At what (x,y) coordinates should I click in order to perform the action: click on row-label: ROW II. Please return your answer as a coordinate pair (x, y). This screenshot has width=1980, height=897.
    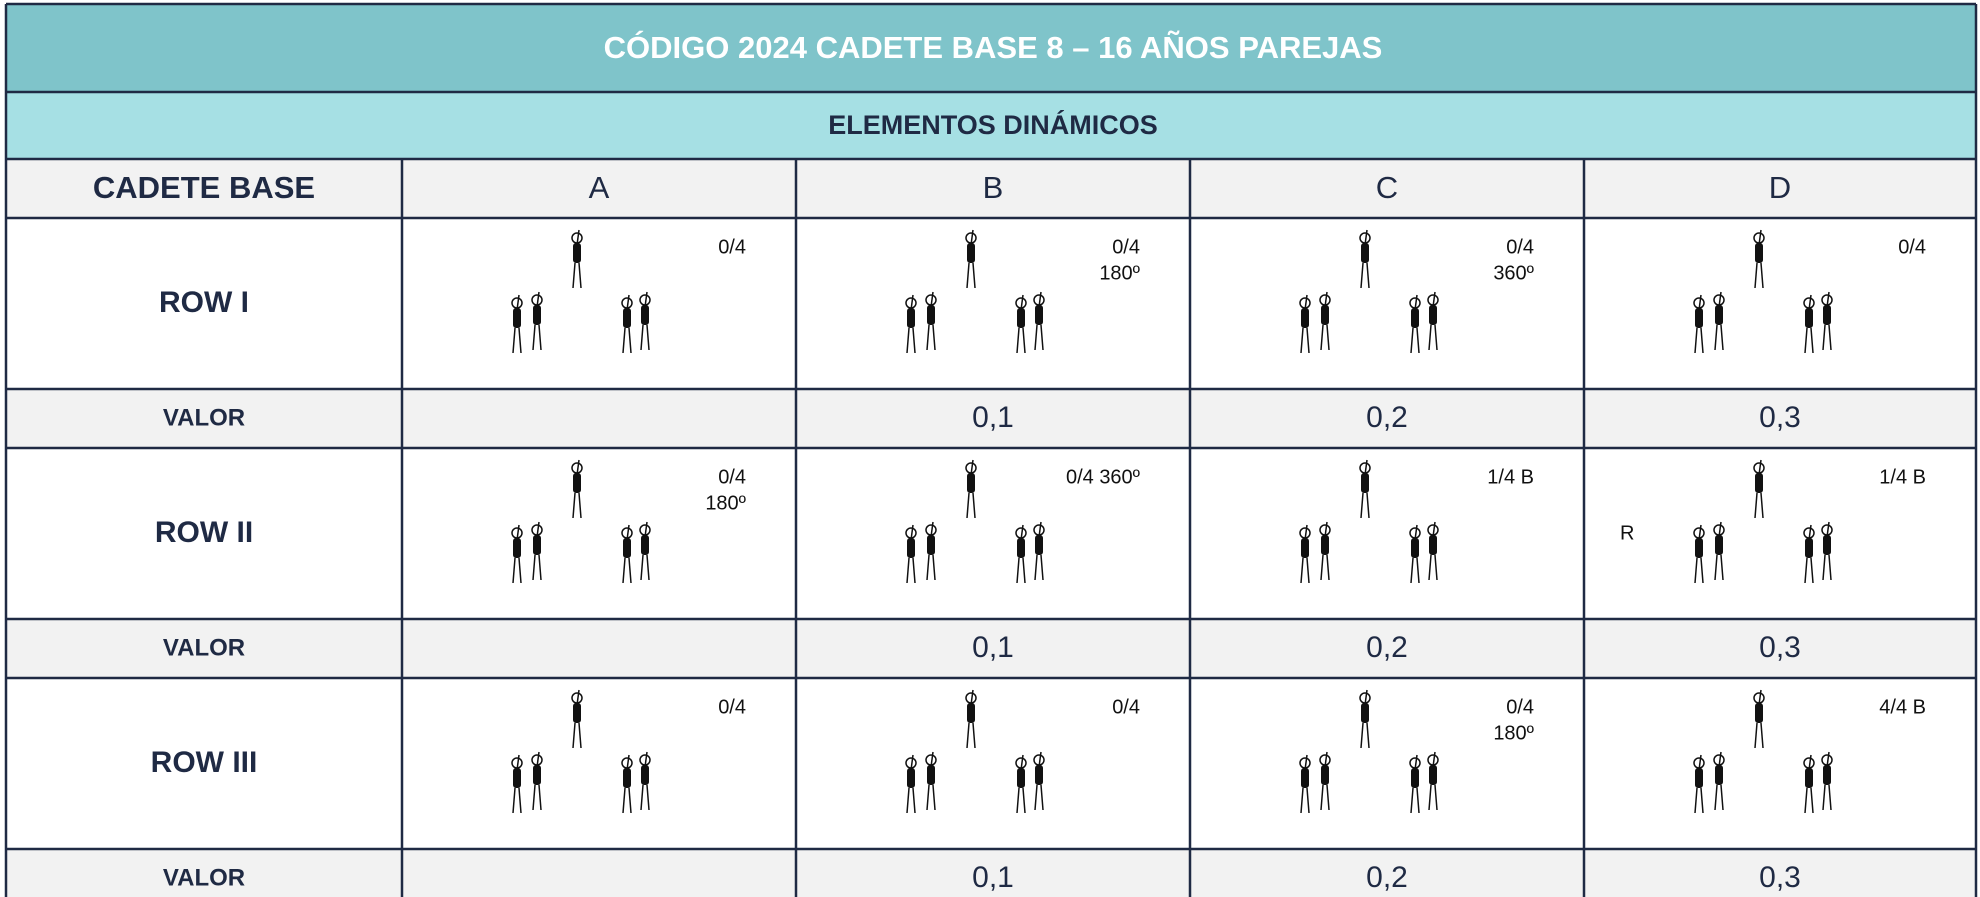
    Looking at the image, I should click on (204, 532).